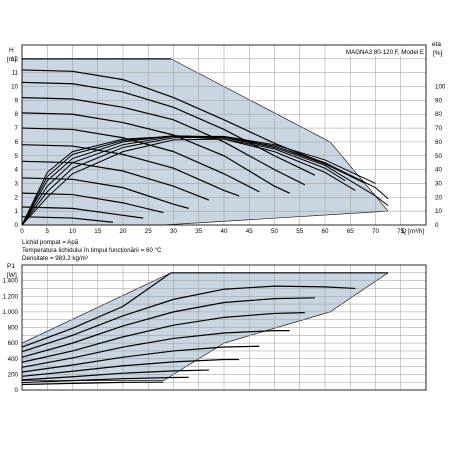 This screenshot has height=450, width=450. What do you see at coordinates (55, 258) in the screenshot?
I see `note-density: Densitate = 983.2 kg/m³` at bounding box center [55, 258].